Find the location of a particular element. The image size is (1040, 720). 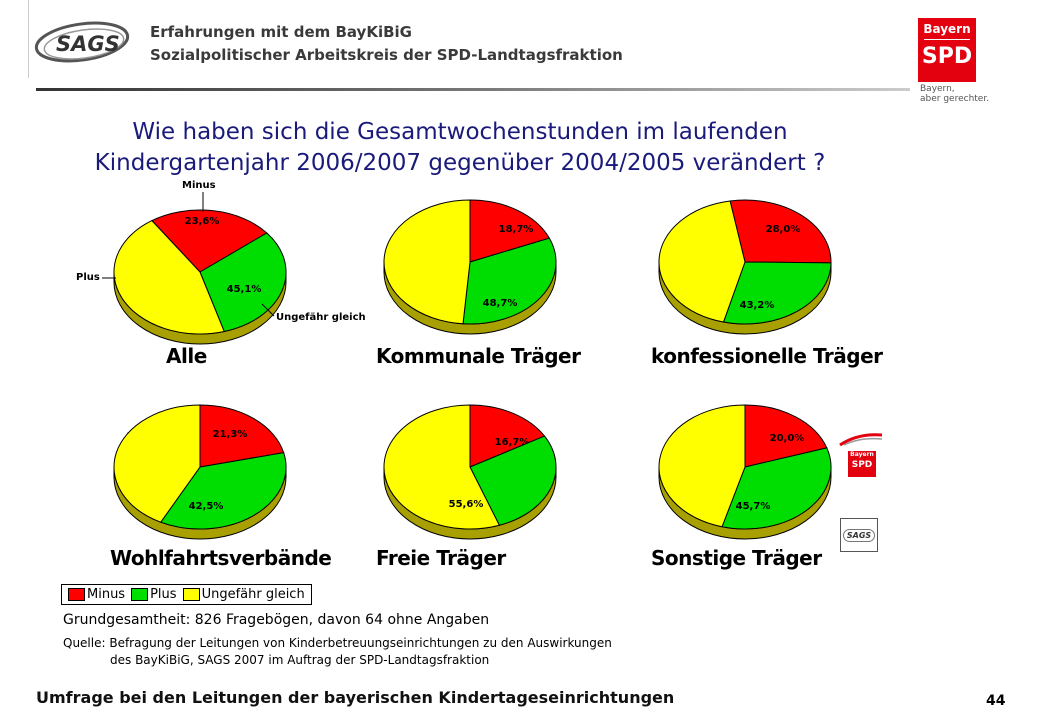

pie-2-slice-plus is located at coordinates (777, 293).